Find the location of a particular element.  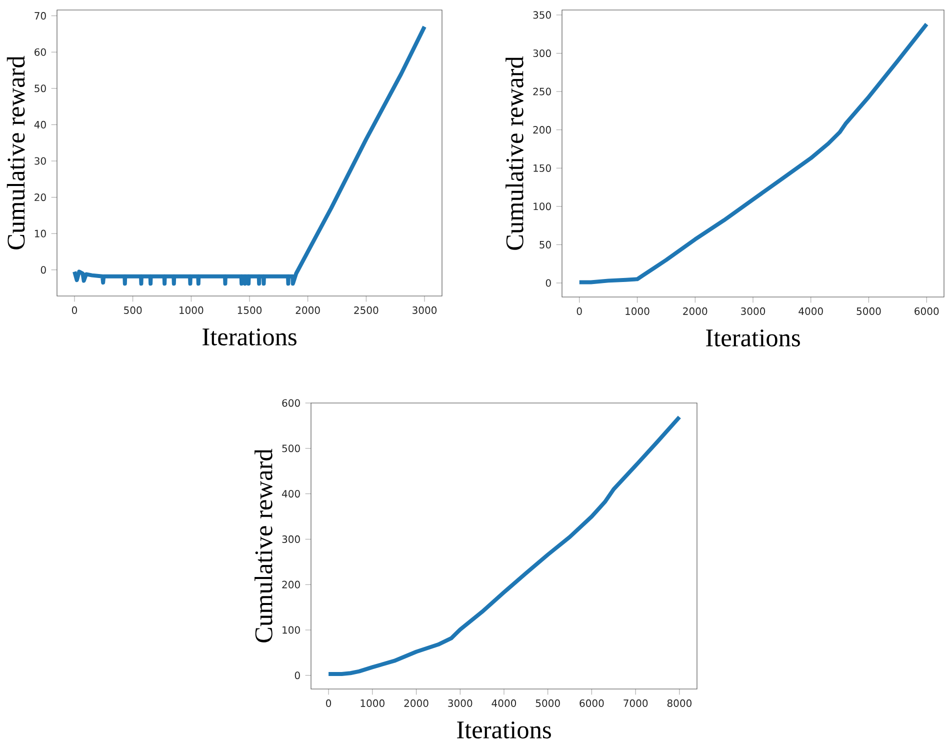

y-tick-label: 250 is located at coordinates (542, 92).